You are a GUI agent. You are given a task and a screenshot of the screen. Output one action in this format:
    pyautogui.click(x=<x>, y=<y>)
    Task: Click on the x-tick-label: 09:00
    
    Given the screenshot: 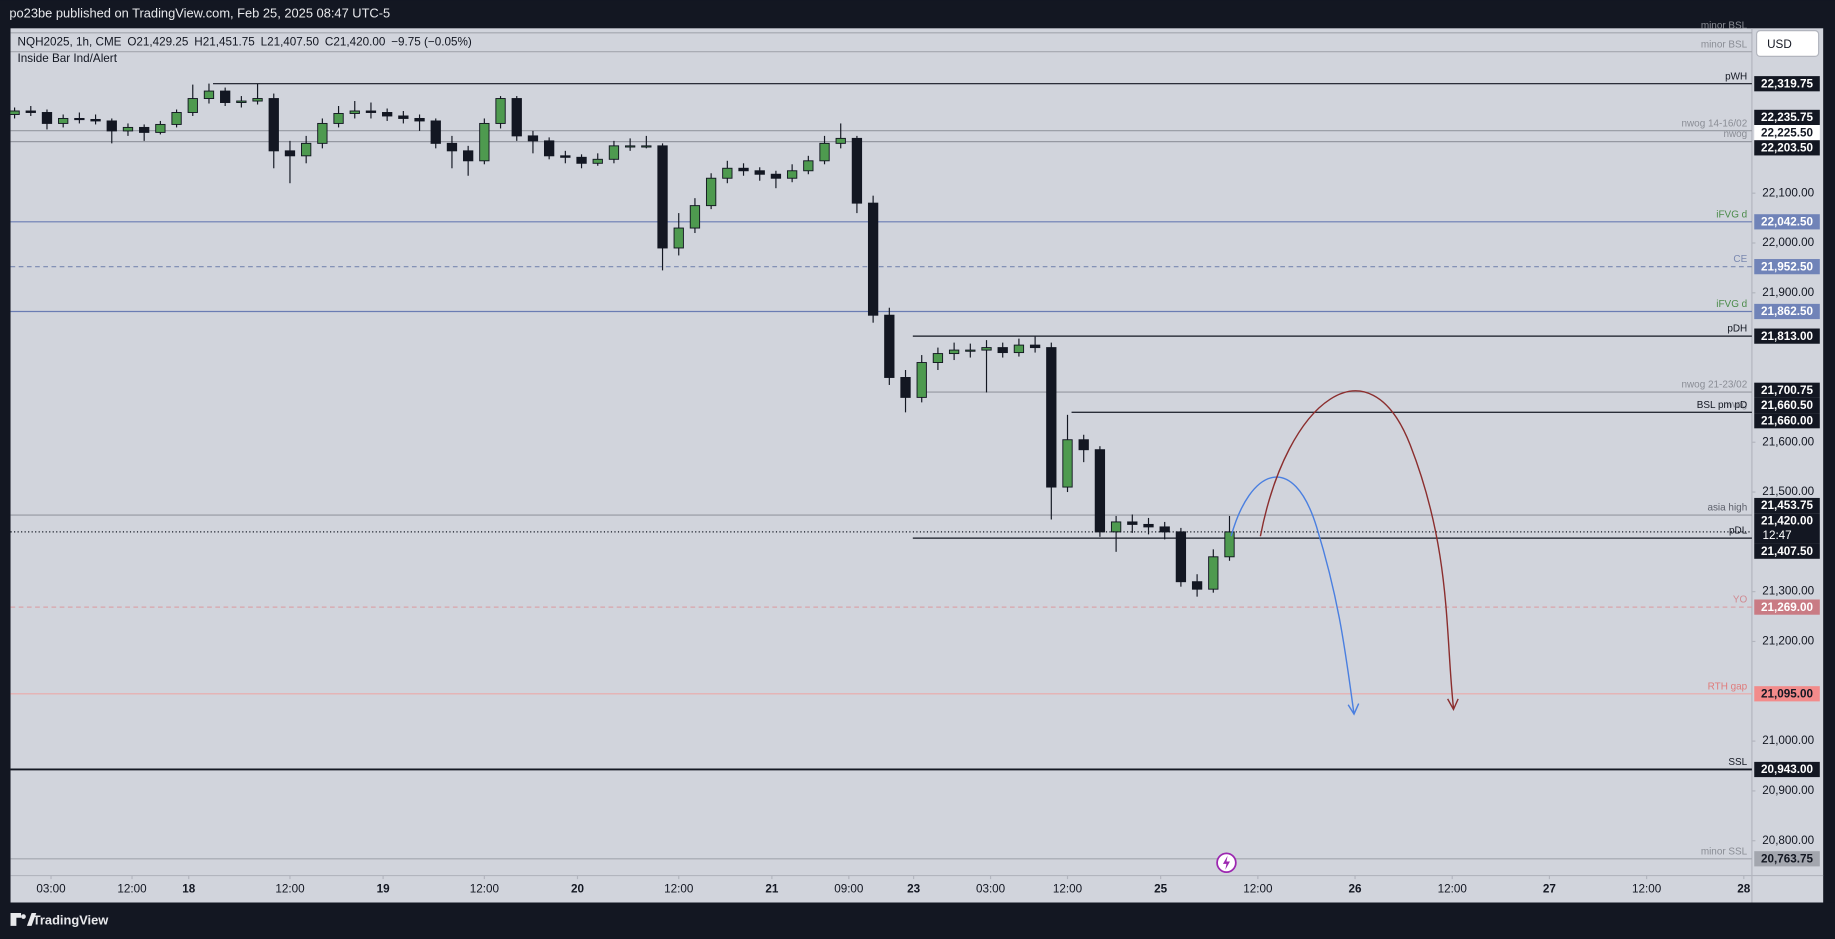 What is the action you would take?
    pyautogui.click(x=849, y=889)
    